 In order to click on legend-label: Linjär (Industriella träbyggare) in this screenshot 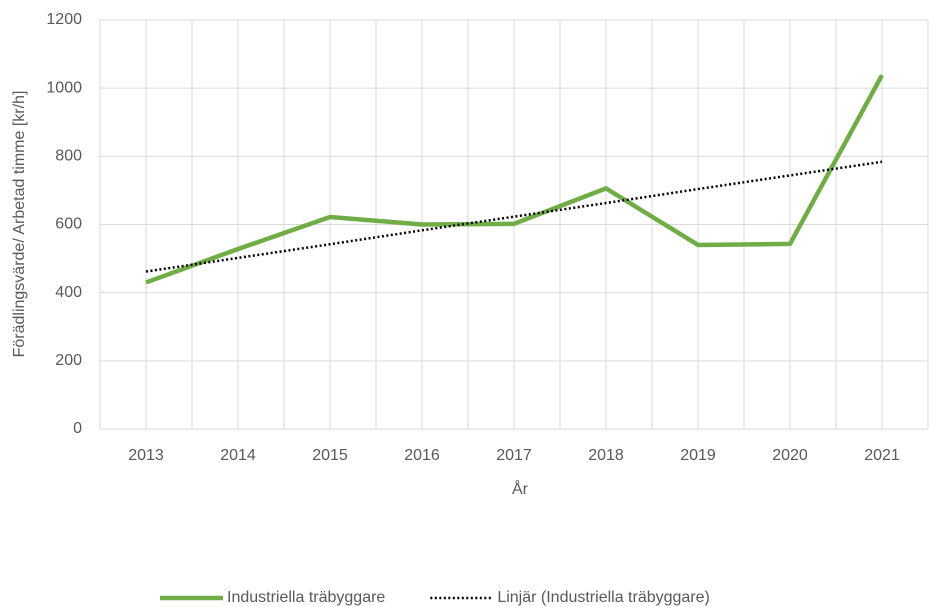, I will do `click(603, 597)`.